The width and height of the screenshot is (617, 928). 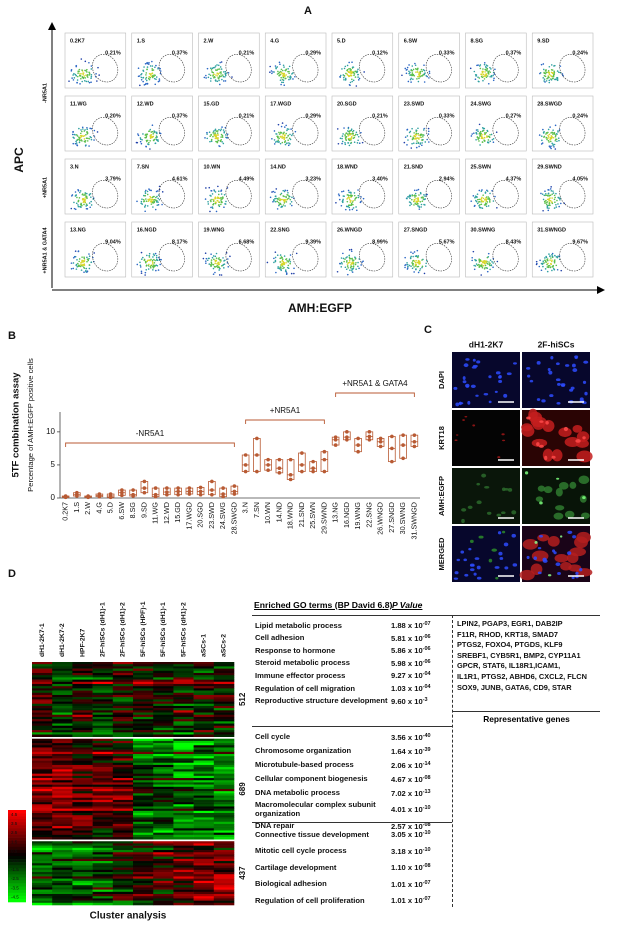 What do you see at coordinates (98, 508) in the screenshot?
I see `x-tick-label: 4.G` at bounding box center [98, 508].